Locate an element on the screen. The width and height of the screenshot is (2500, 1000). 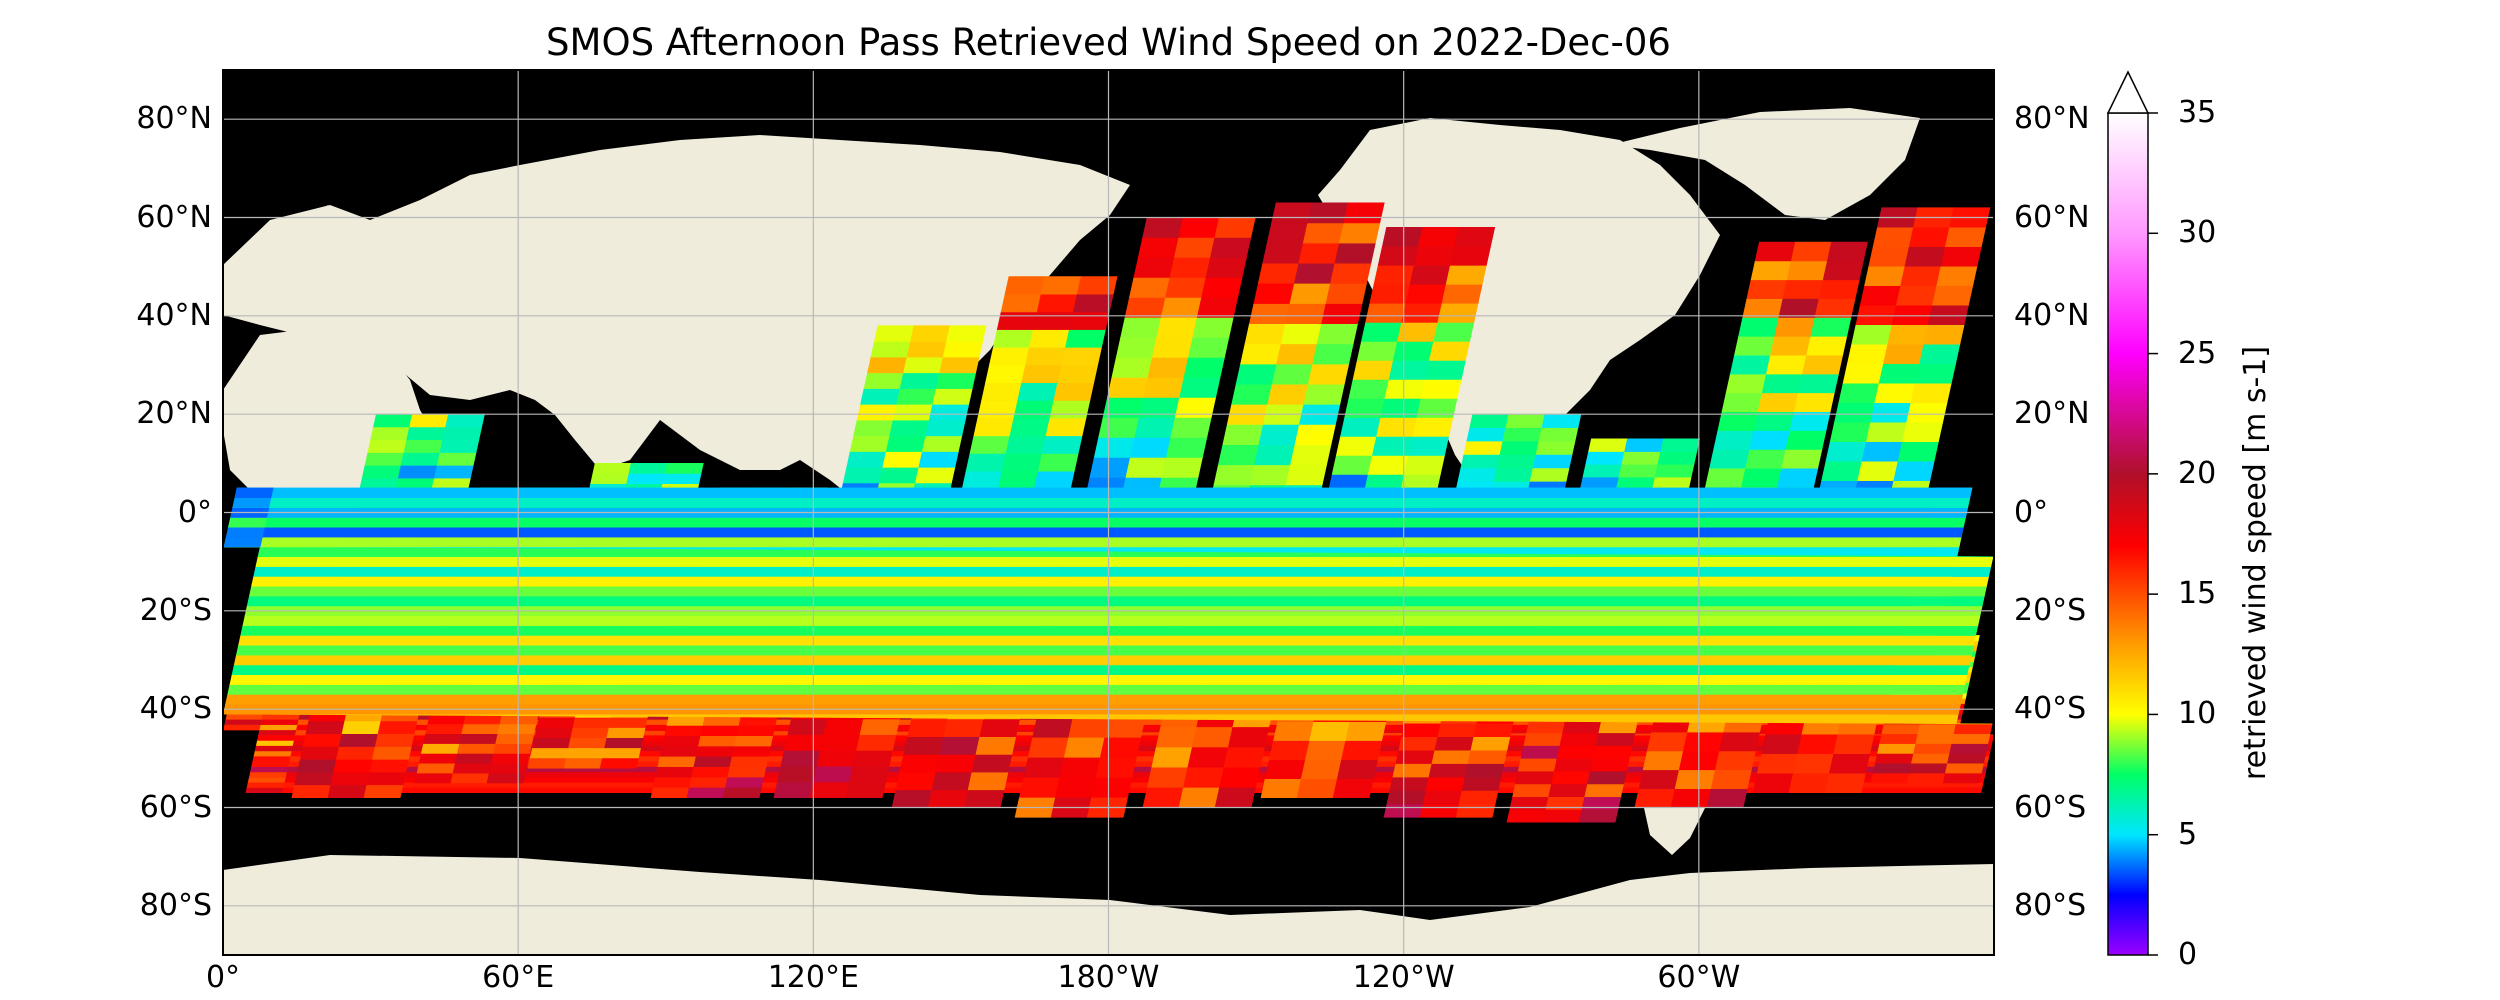
colorbar-tick-label: 25 is located at coordinates (2197, 353).